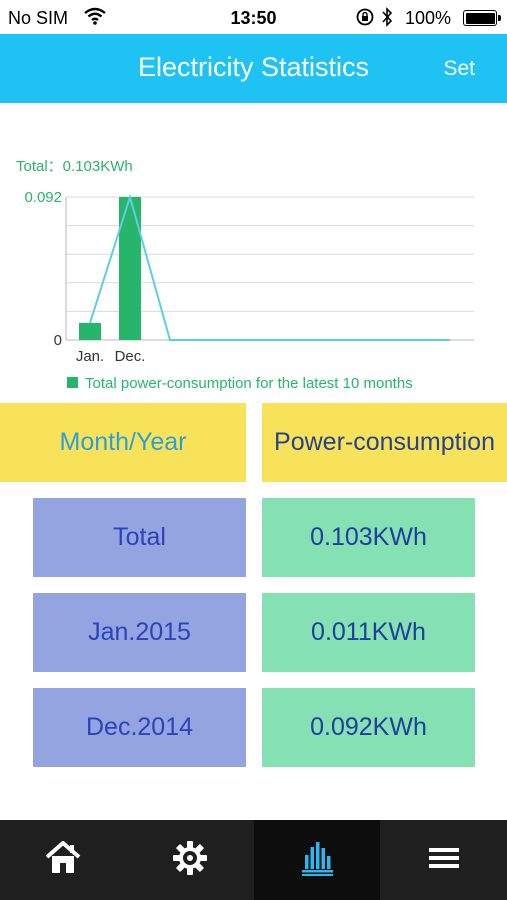 Image resolution: width=507 pixels, height=900 pixels. Describe the element at coordinates (387, 19) in the screenshot. I see `bluetooth-icon` at that location.